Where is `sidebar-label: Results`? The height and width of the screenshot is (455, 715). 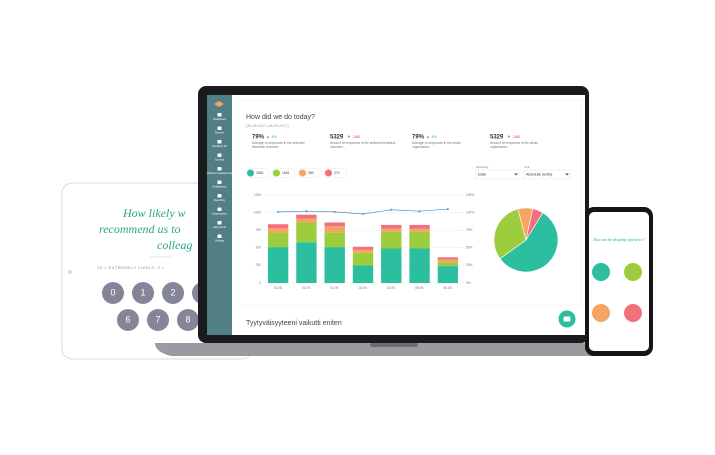
sidebar-label: Results is located at coordinates (219, 133).